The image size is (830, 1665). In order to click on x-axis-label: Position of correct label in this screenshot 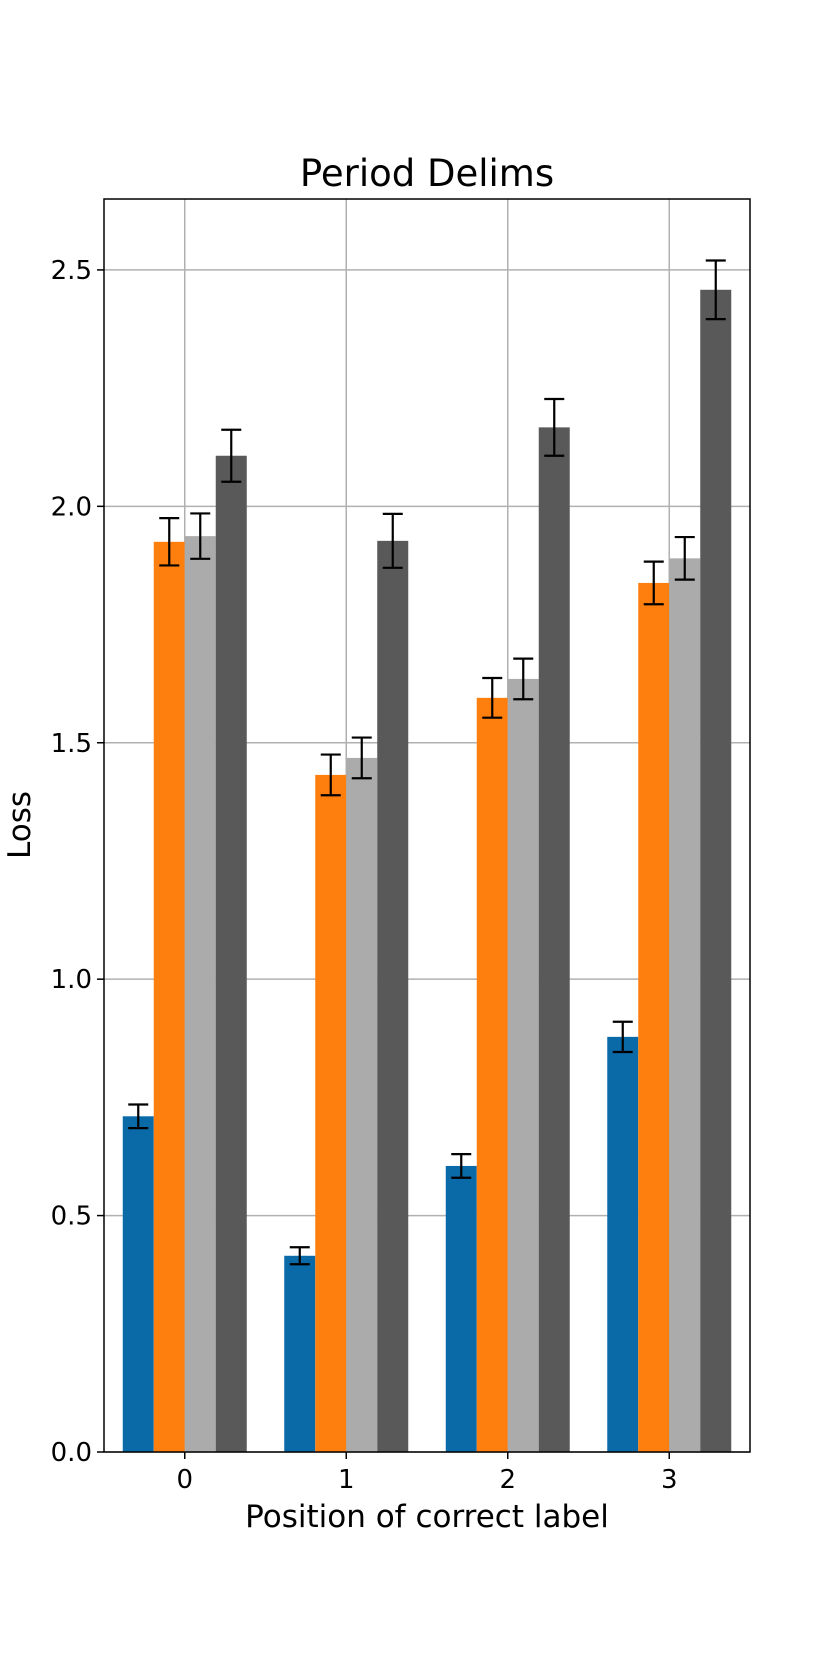, I will do `click(427, 1517)`.